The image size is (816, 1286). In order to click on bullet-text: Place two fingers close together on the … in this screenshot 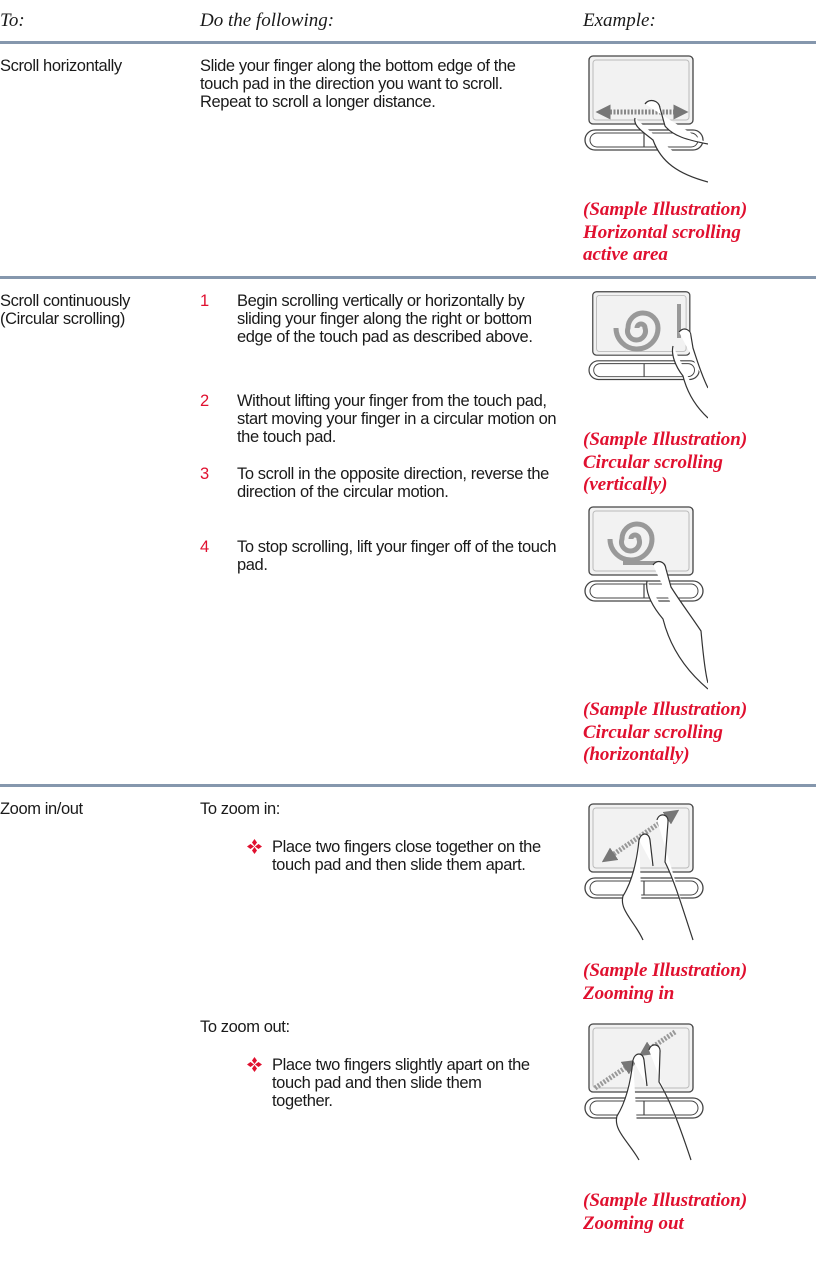, I will do `click(406, 856)`.